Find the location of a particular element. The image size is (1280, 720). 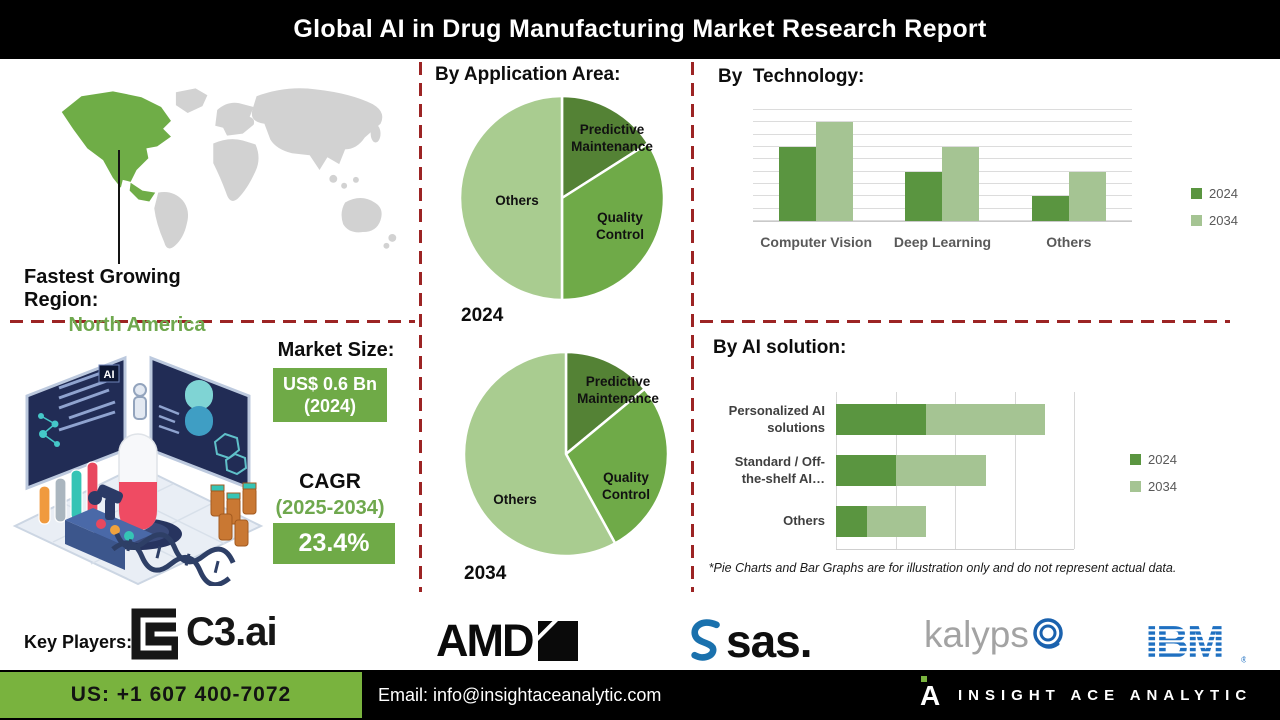

ibm-logo-glyph: IBM ® is located at coordinates (1187, 642).